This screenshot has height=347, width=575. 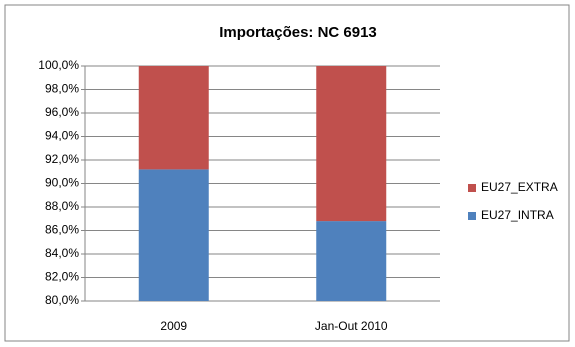 I want to click on legend-label: EU27_EXTRA, so click(x=519, y=187).